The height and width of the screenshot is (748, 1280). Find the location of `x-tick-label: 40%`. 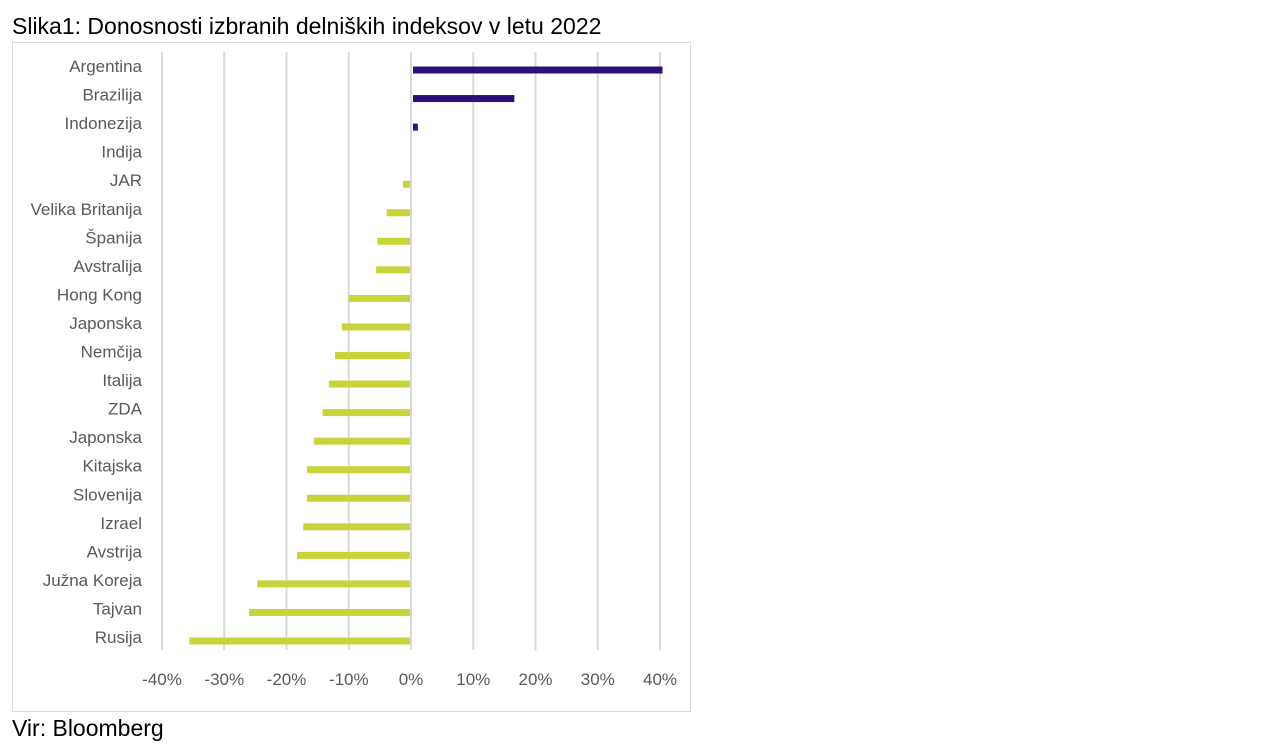

x-tick-label: 40% is located at coordinates (660, 679).